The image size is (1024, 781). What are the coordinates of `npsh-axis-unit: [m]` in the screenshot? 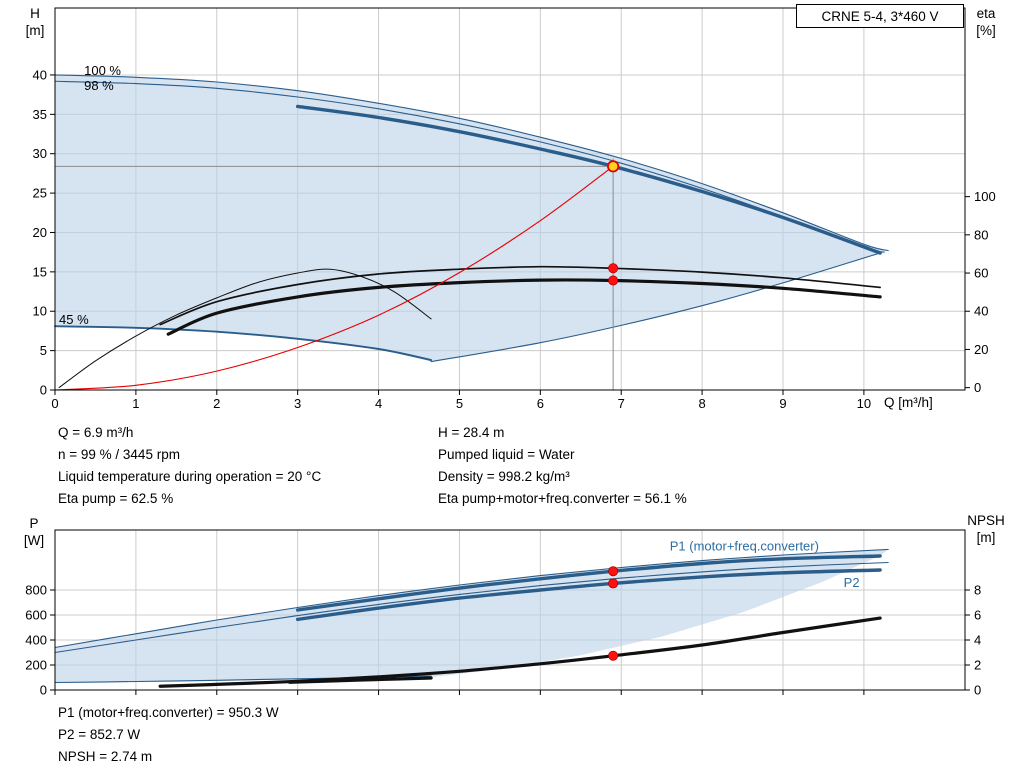 It's located at (986, 537).